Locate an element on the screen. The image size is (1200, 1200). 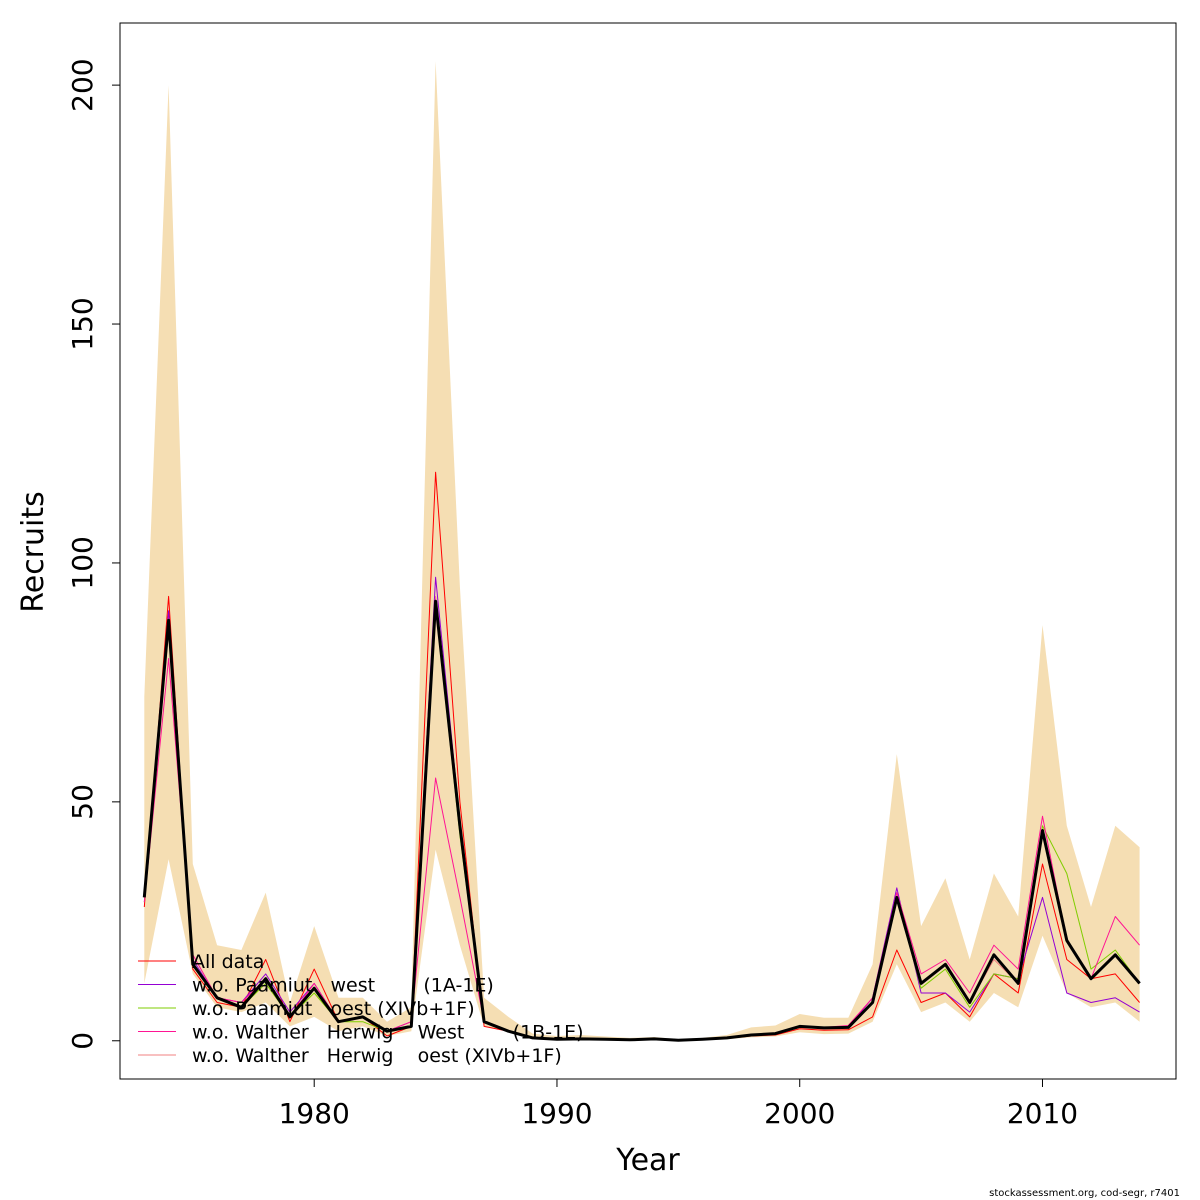
y-axis: 0 50 100 150 200 is located at coordinates (93, 554).